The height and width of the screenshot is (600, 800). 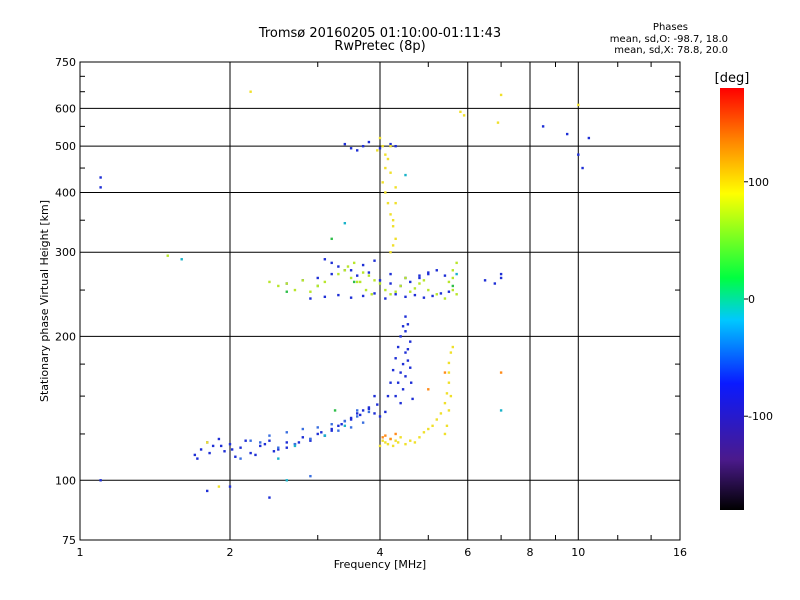 I want to click on x-axis-label: Frequency [MHz], so click(x=380, y=564).